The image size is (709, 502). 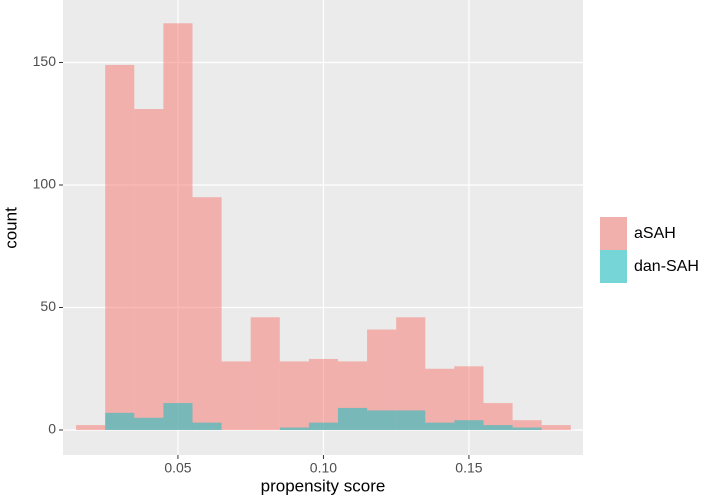 What do you see at coordinates (655, 233) in the screenshot?
I see `legend-label: aSAH` at bounding box center [655, 233].